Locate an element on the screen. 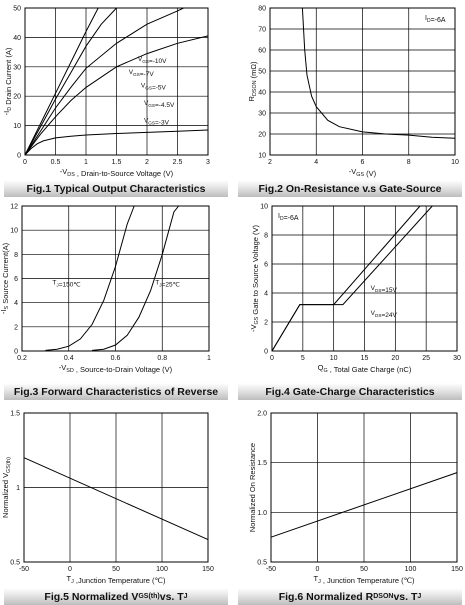  x-tick-label: 0.2 is located at coordinates (22, 358).